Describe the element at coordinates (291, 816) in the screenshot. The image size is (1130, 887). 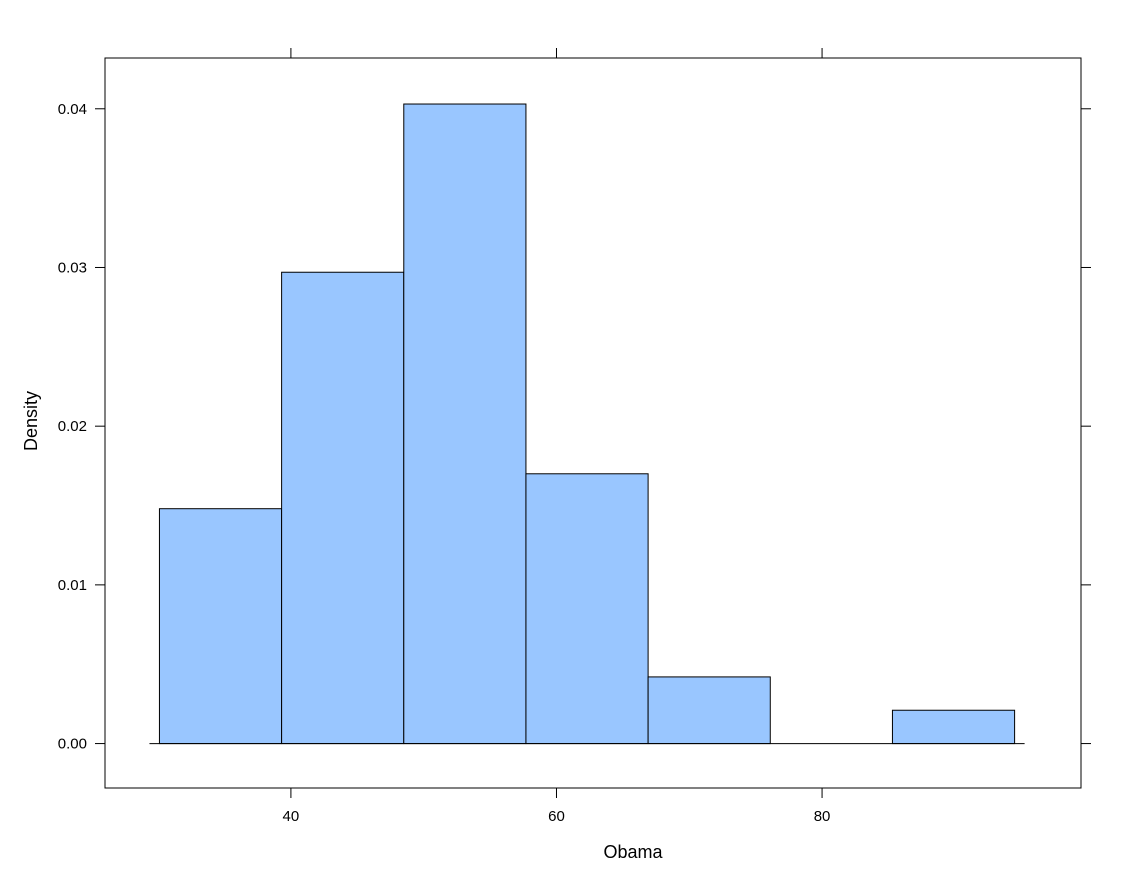
I see `x-tick-label: 40` at that location.